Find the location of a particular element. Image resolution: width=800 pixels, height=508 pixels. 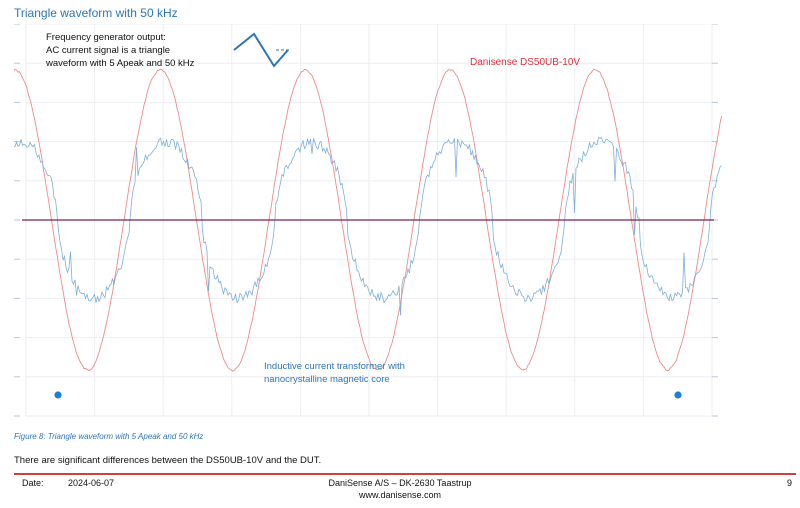

footer-date: 2024-06-07 is located at coordinates (91, 483).